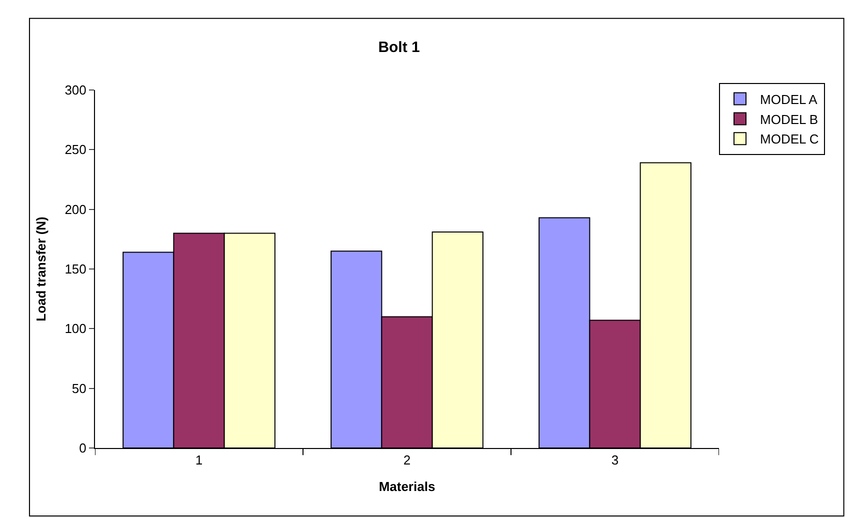 The image size is (849, 518). What do you see at coordinates (75, 90) in the screenshot?
I see `y-tick-label: 300` at bounding box center [75, 90].